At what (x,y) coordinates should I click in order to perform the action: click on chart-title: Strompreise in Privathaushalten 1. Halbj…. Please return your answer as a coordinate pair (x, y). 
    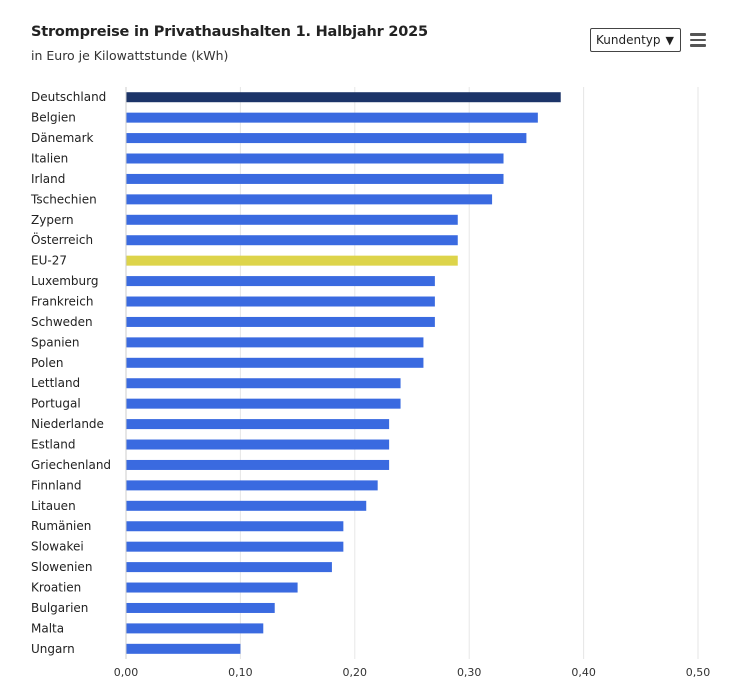
    Looking at the image, I should click on (229, 32).